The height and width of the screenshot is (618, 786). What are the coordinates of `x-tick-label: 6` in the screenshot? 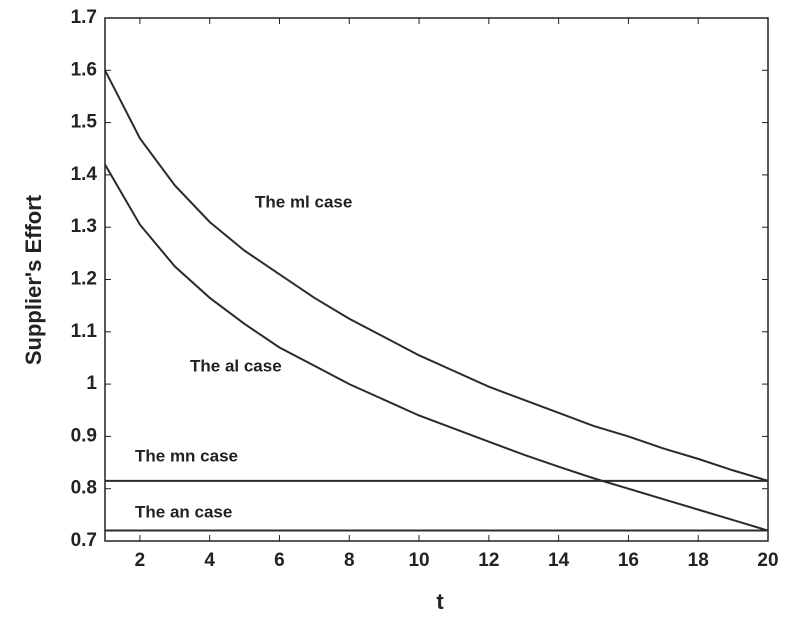 It's located at (279, 560).